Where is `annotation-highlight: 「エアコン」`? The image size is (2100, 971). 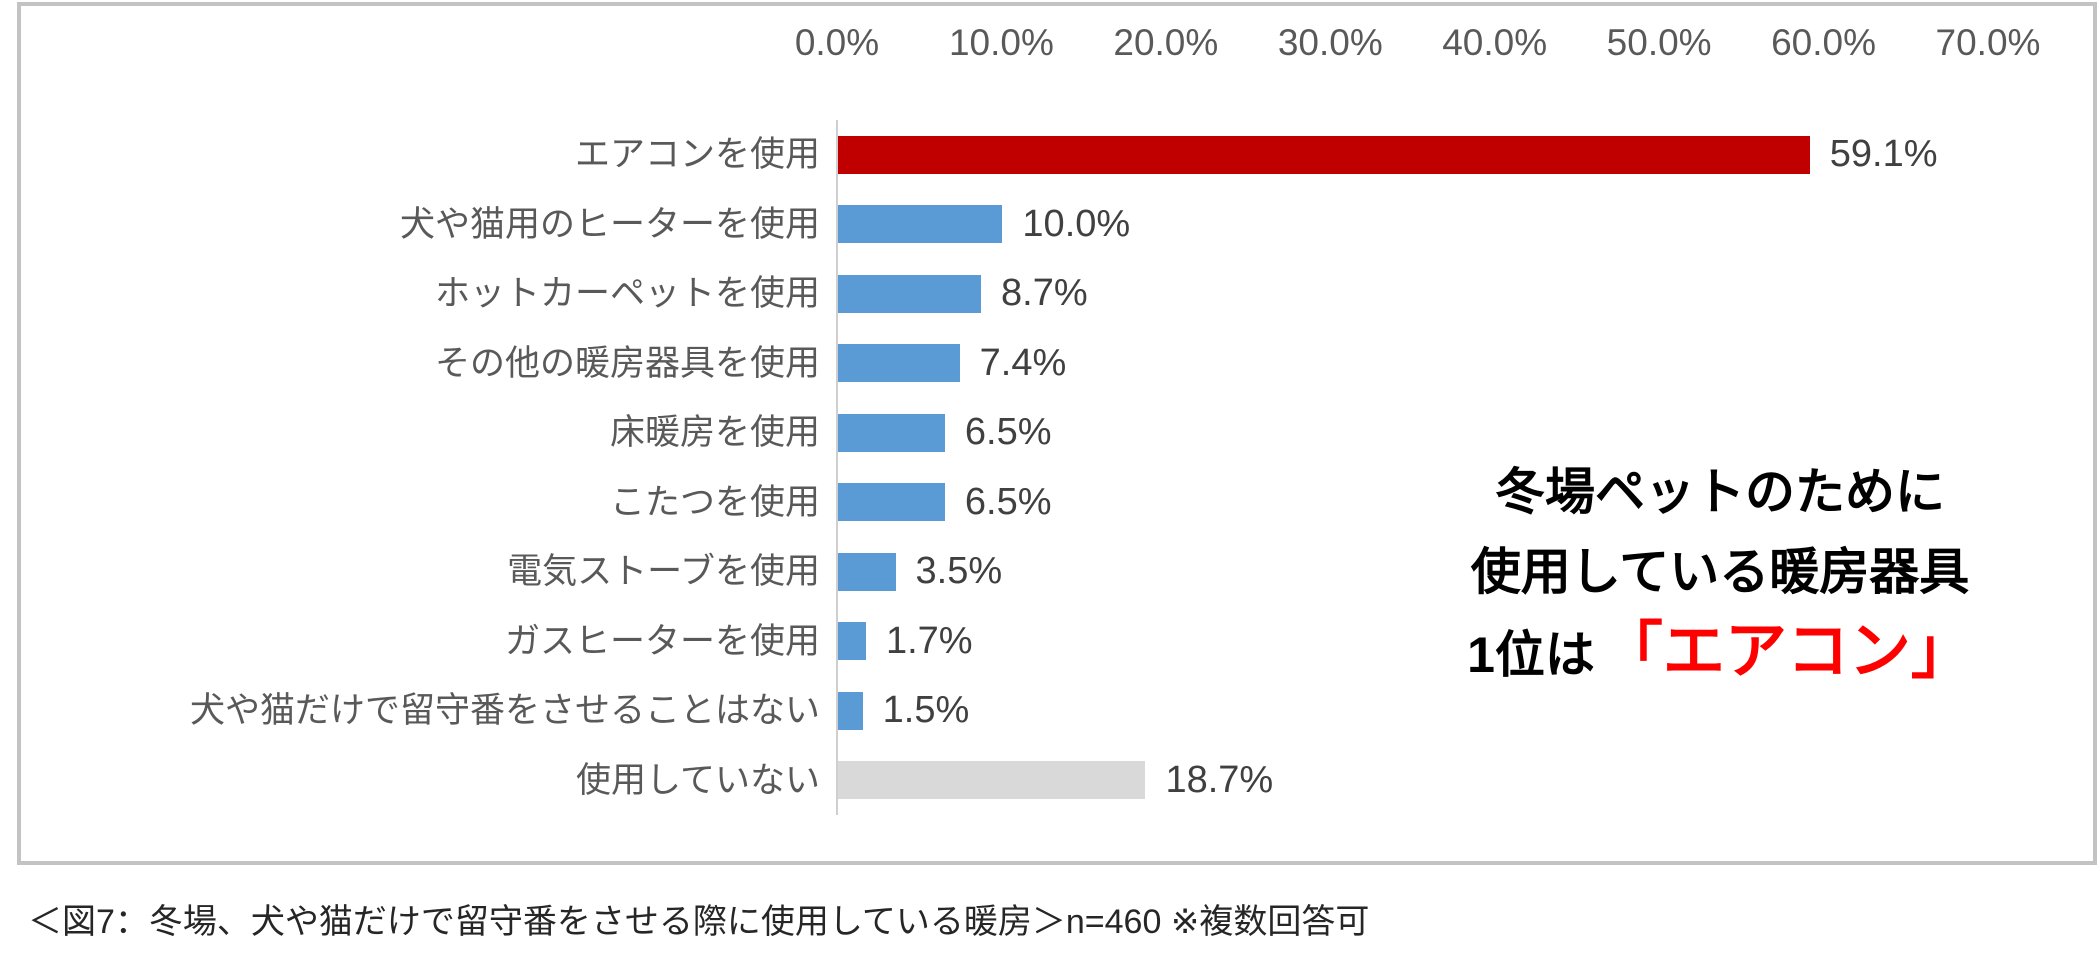
annotation-highlight: 「エアコン」 is located at coordinates (1786, 651).